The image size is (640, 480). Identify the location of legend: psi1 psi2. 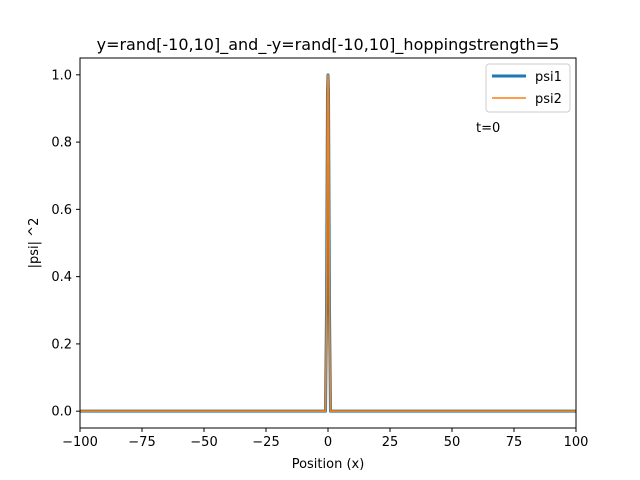
(528, 88).